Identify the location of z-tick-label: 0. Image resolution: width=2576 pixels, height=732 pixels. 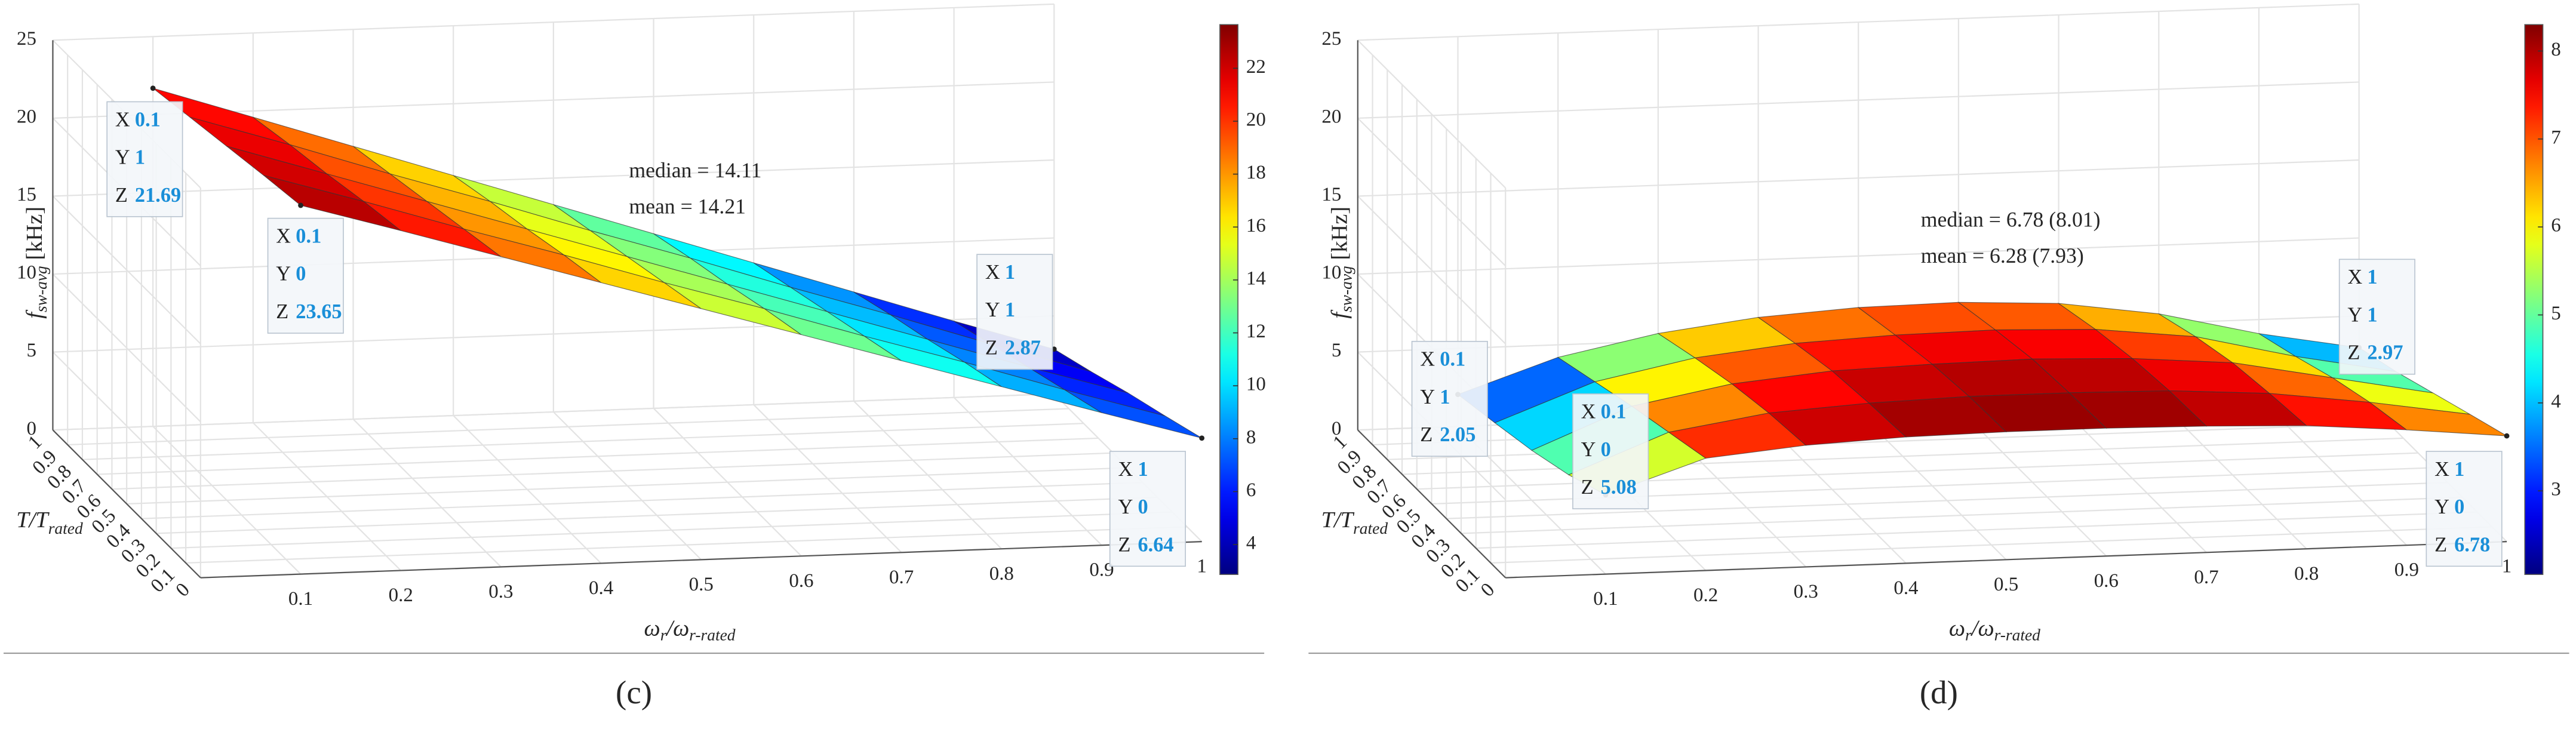
(31, 428).